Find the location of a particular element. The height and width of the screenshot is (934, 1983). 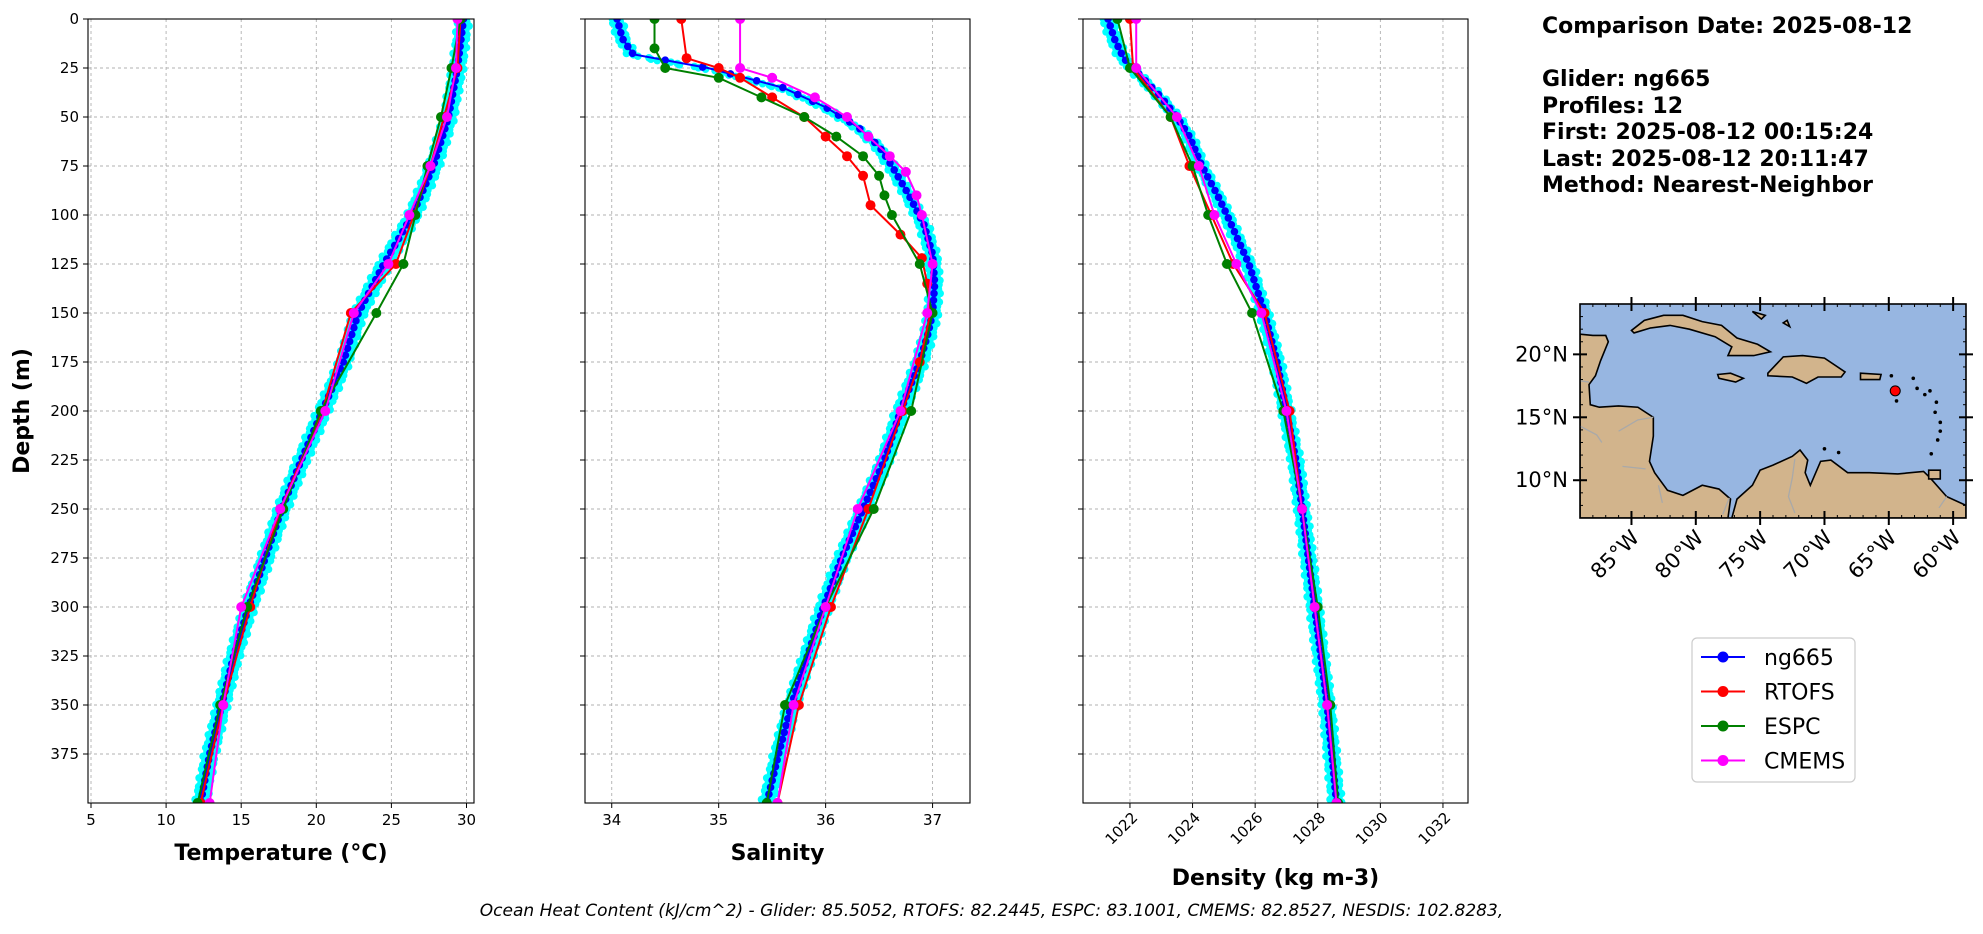

y-tick-label: 375 is located at coordinates (64, 754).